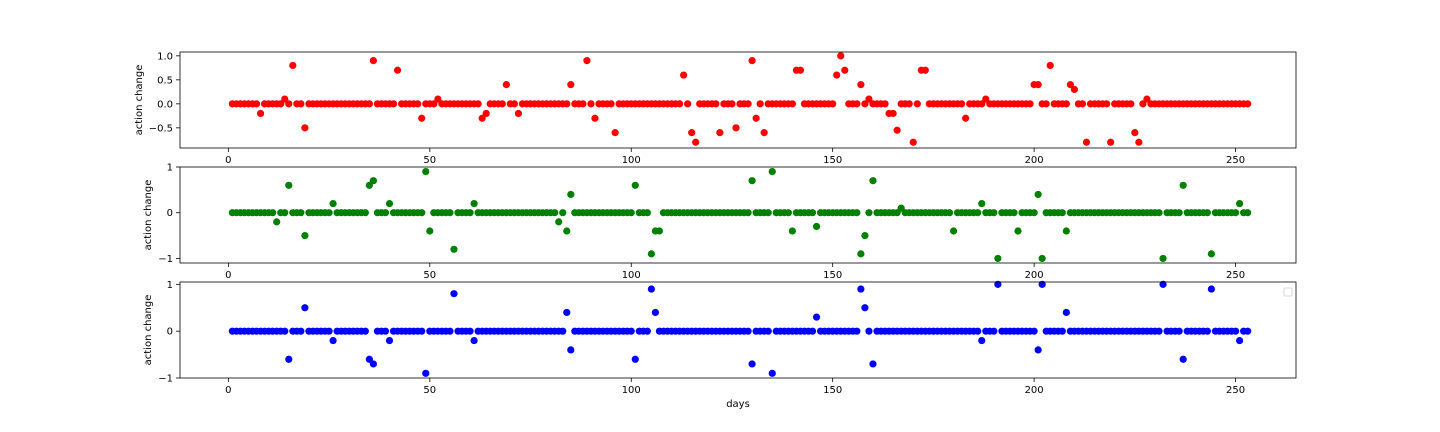  Describe the element at coordinates (170, 332) in the screenshot. I see `y-tick-label: 0` at that location.